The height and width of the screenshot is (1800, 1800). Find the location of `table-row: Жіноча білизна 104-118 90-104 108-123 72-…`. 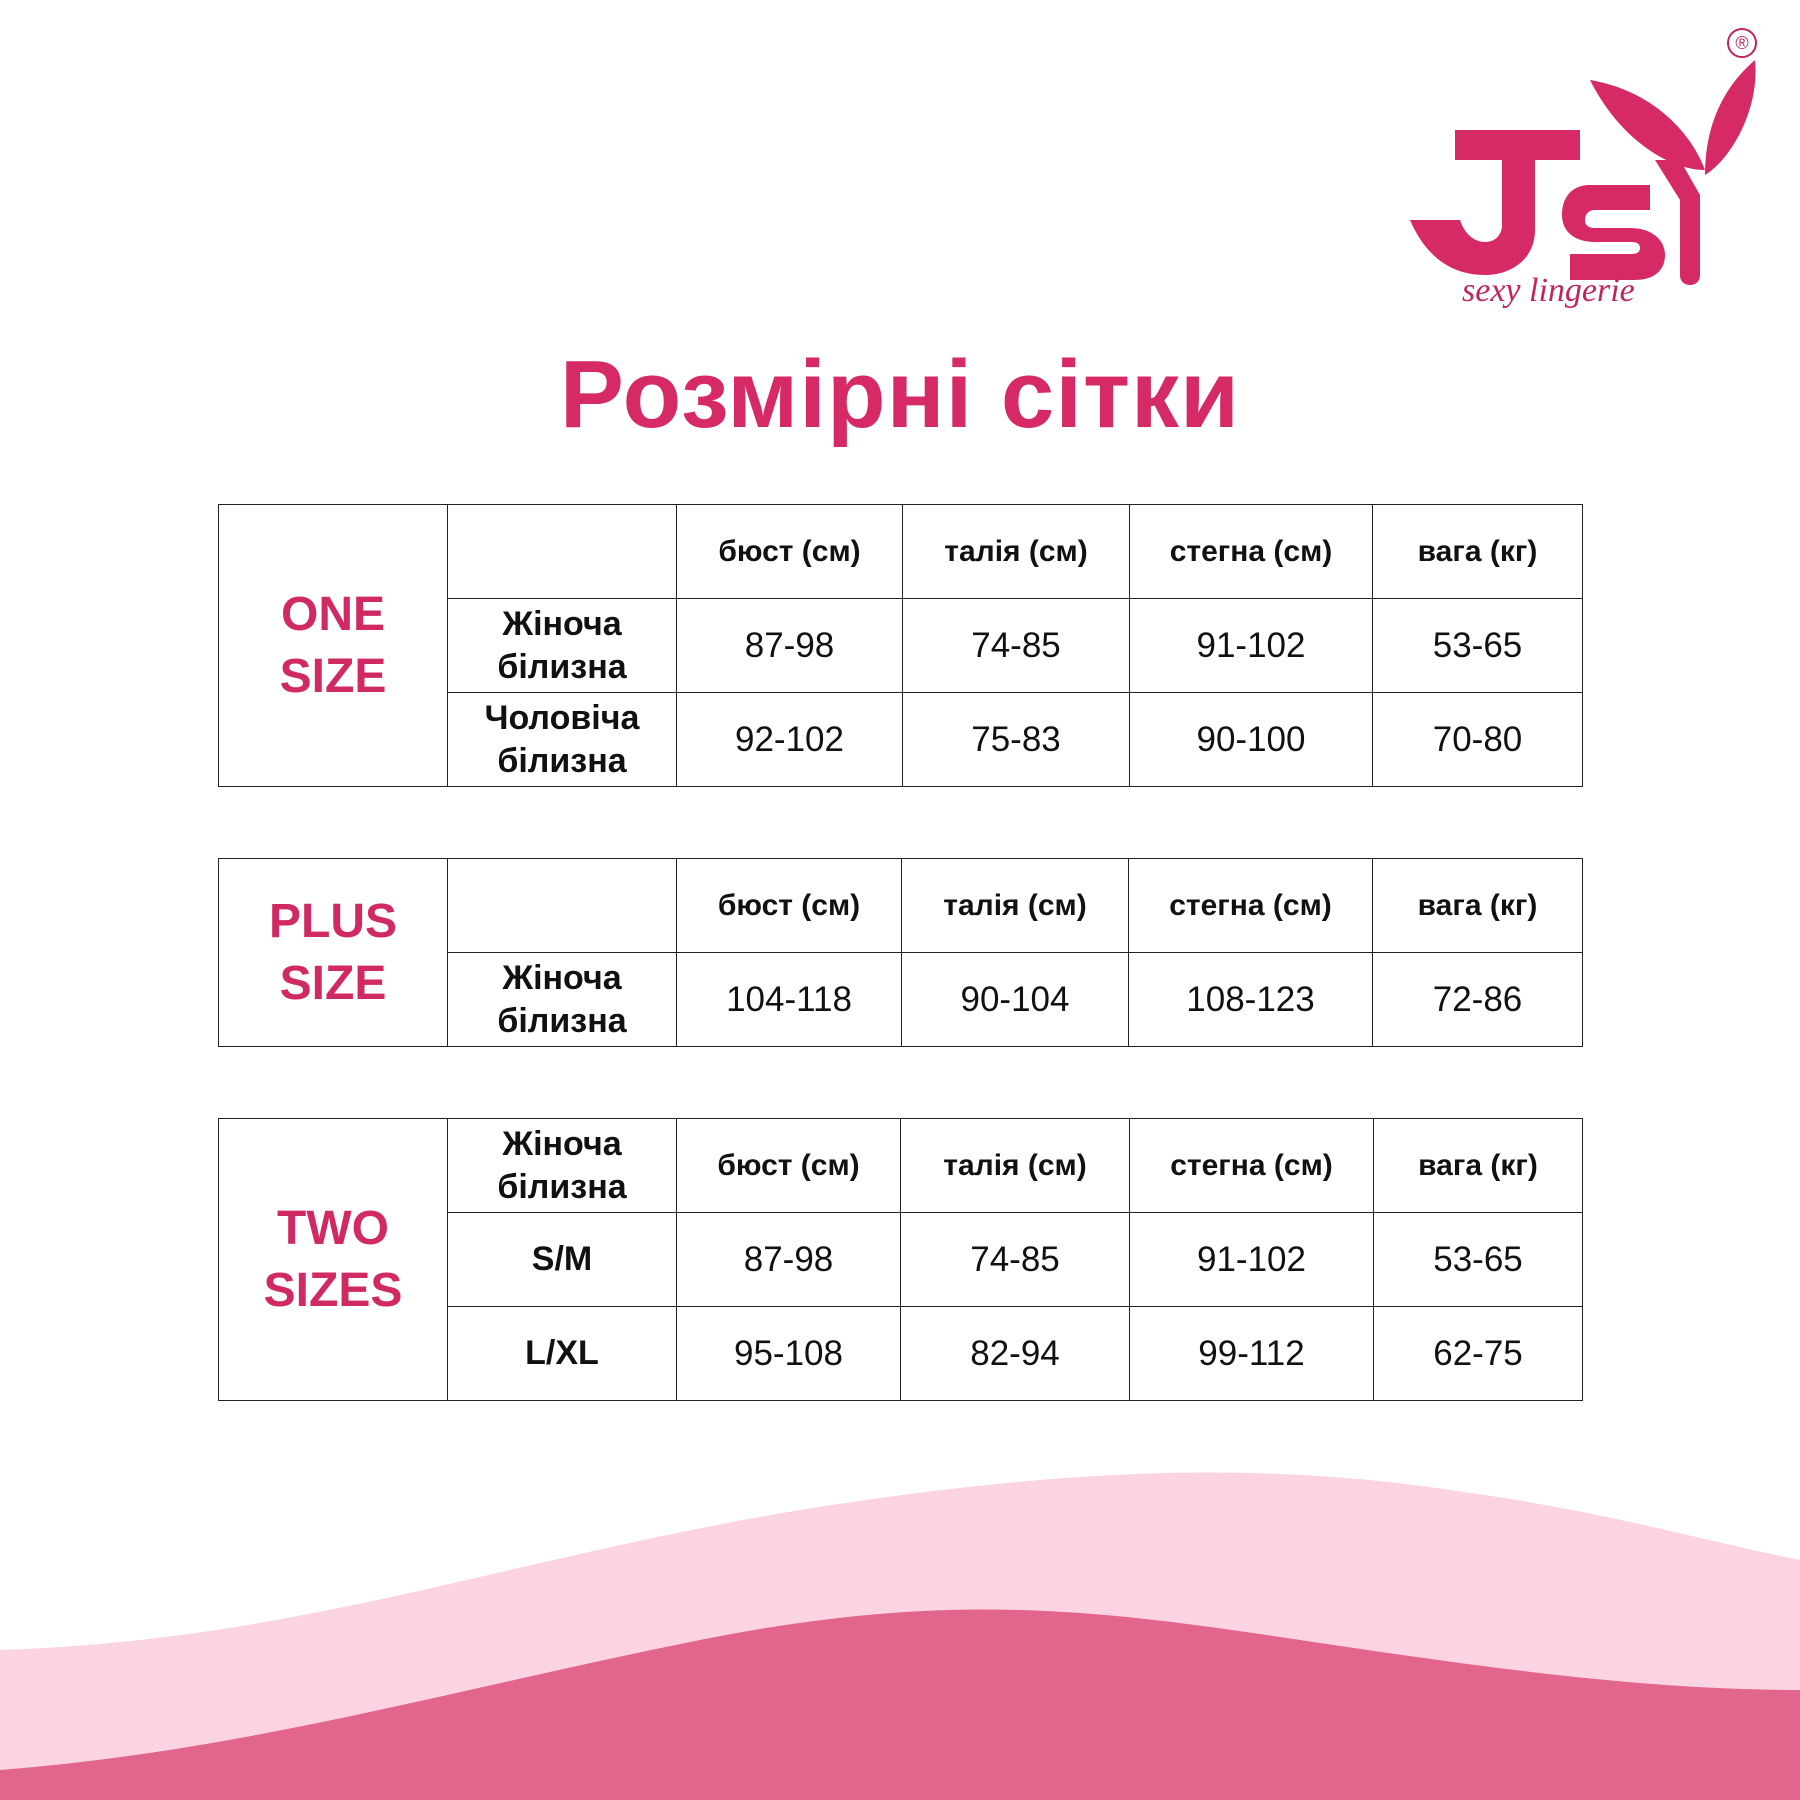

table-row: Жіноча білизна 104-118 90-104 108-123 72-… is located at coordinates (901, 999).